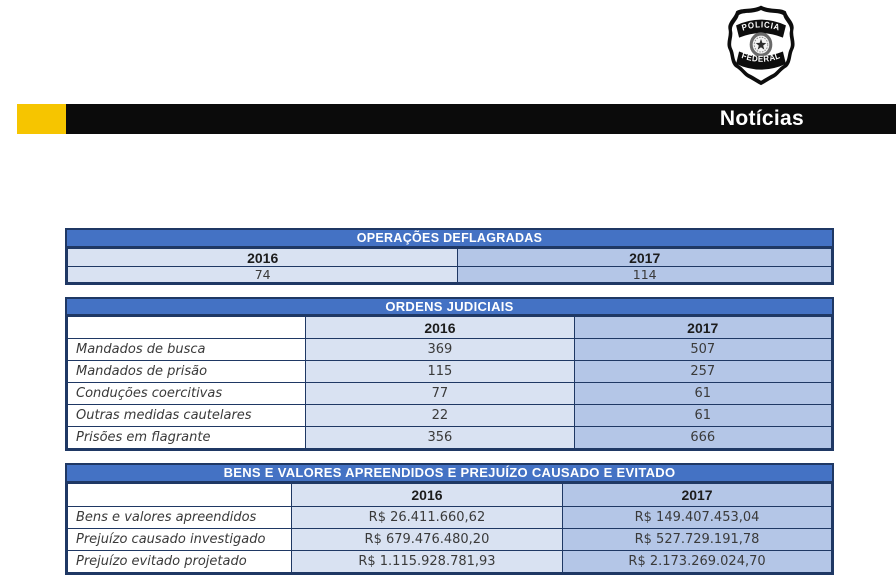 This screenshot has width=896, height=580. Describe the element at coordinates (186, 371) in the screenshot. I see `row-label-cell: Mandados de prisão` at that location.